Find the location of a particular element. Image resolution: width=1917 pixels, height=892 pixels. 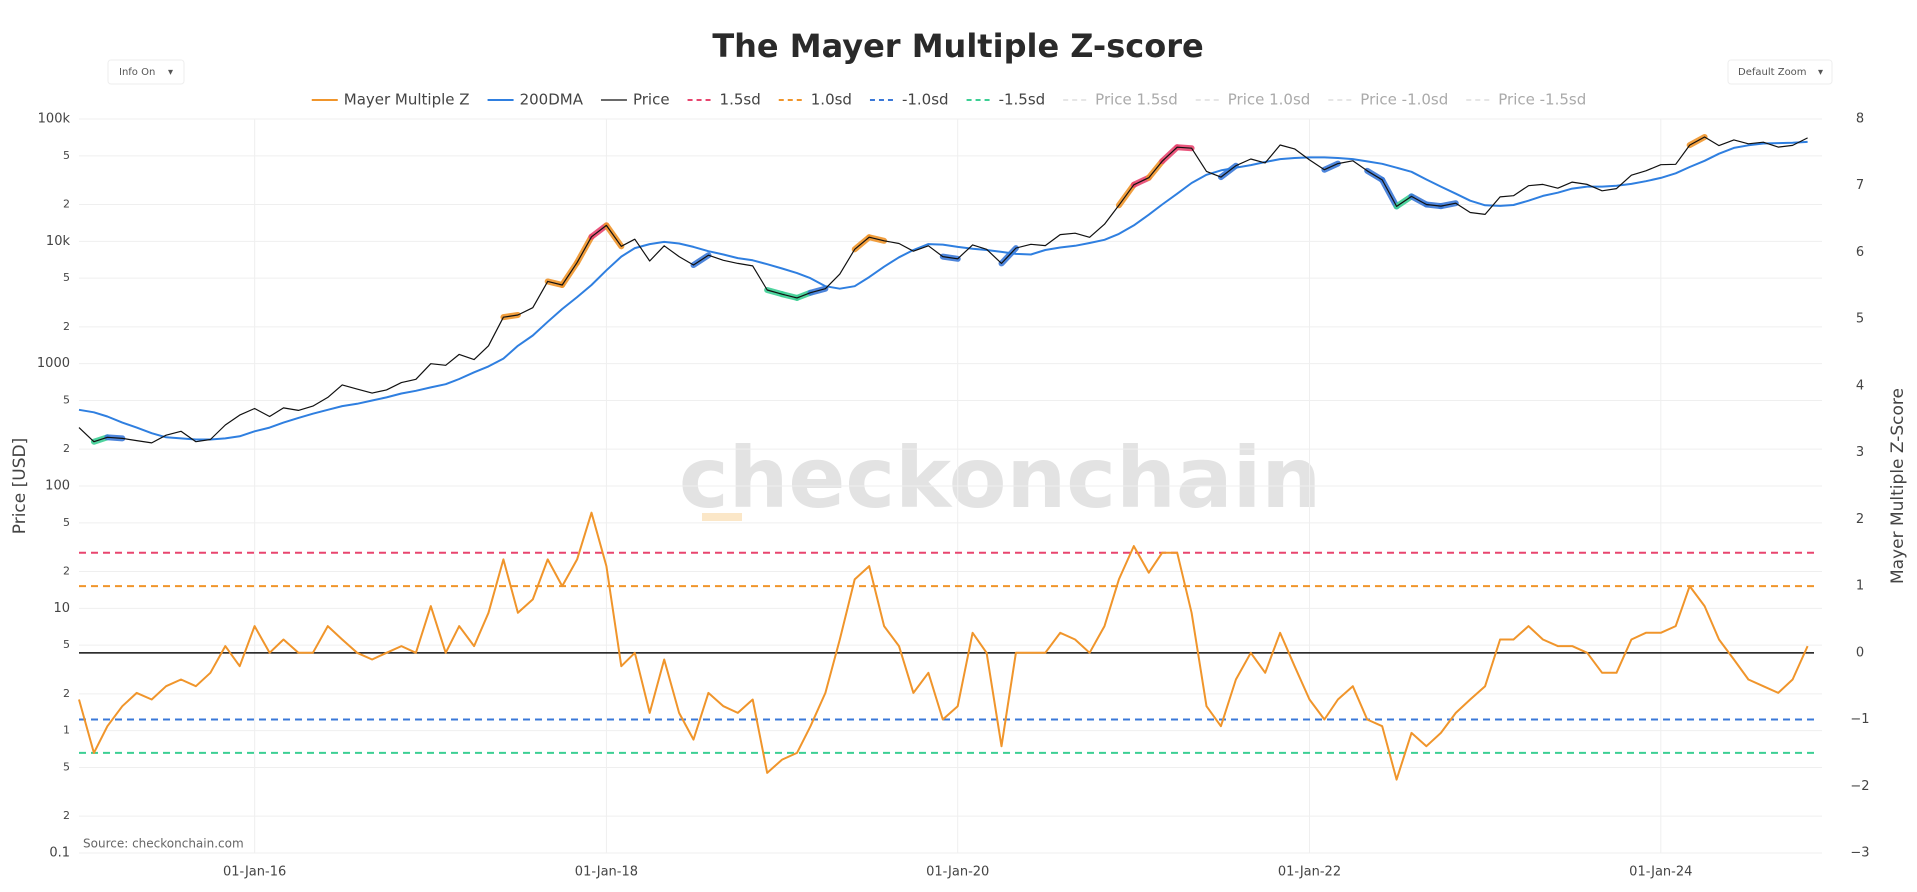

y-tick-label: 100k is located at coordinates (54, 119).